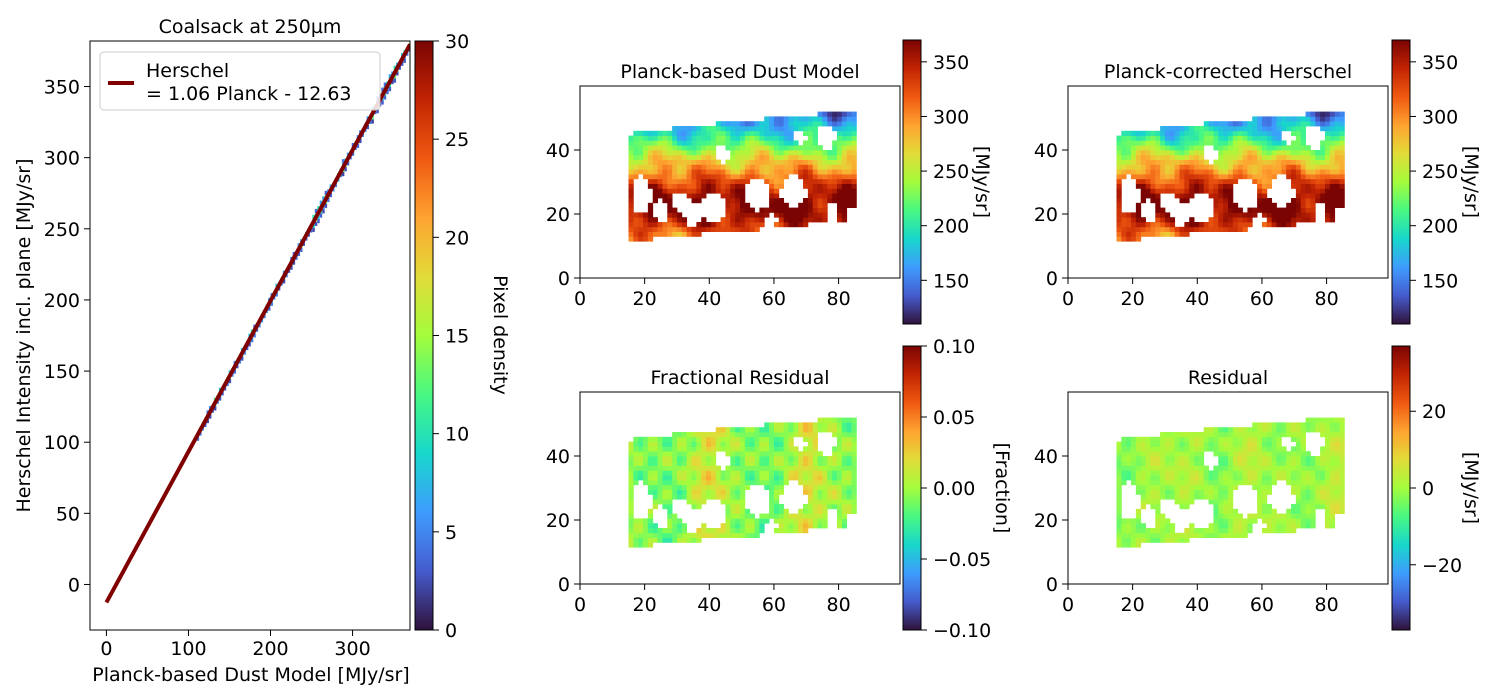 This screenshot has height=700, width=1500. Describe the element at coordinates (1052, 279) in the screenshot. I see `y-tick-label: 0` at that location.